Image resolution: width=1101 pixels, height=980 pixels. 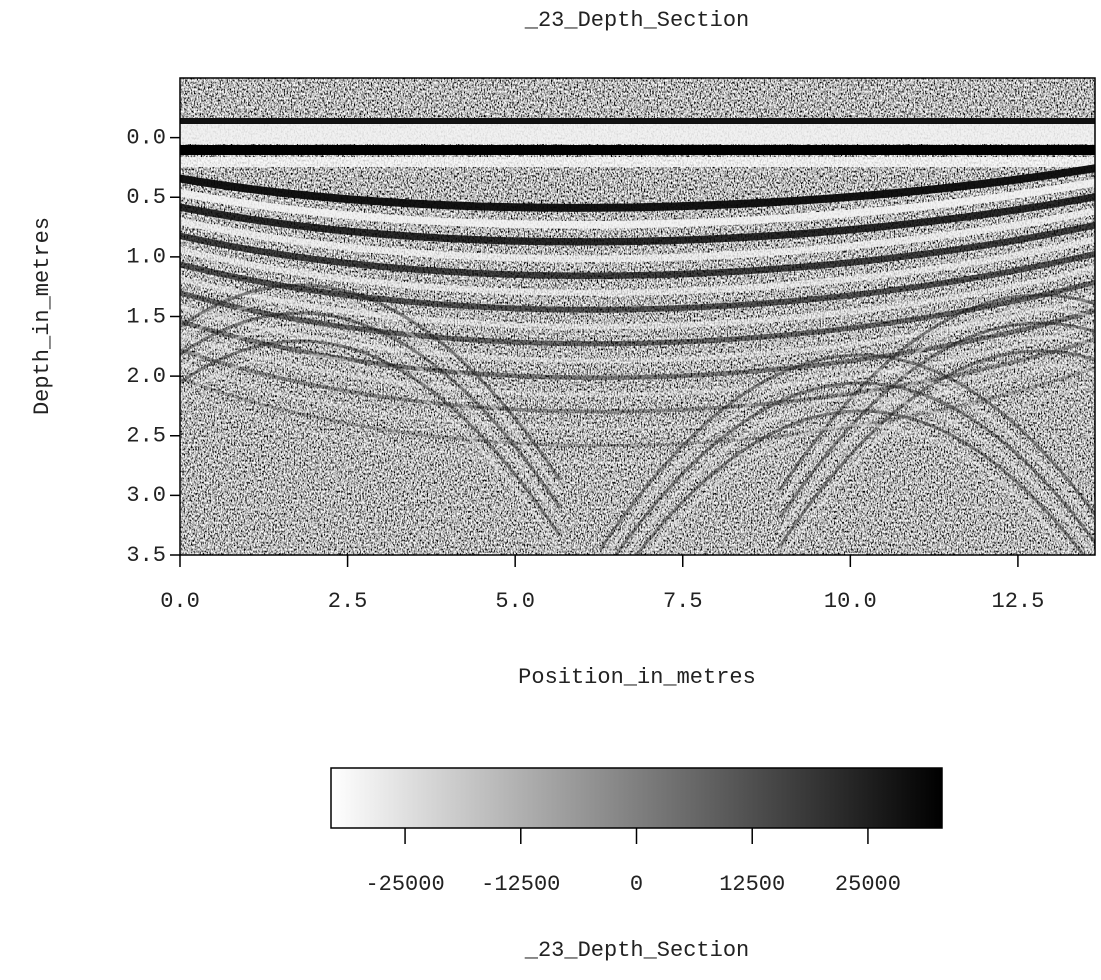 I want to click on y-tick-label: 0.5, so click(x=146, y=197).